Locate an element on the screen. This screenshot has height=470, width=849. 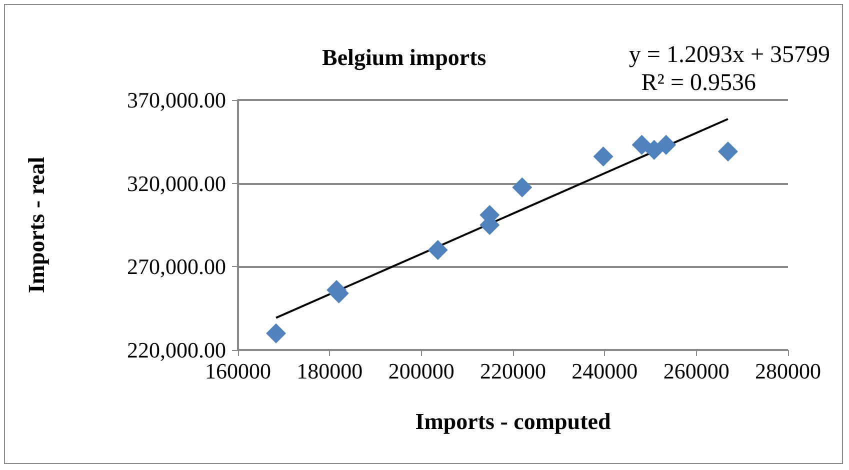
x-tick-label: 200000 is located at coordinates (421, 371).